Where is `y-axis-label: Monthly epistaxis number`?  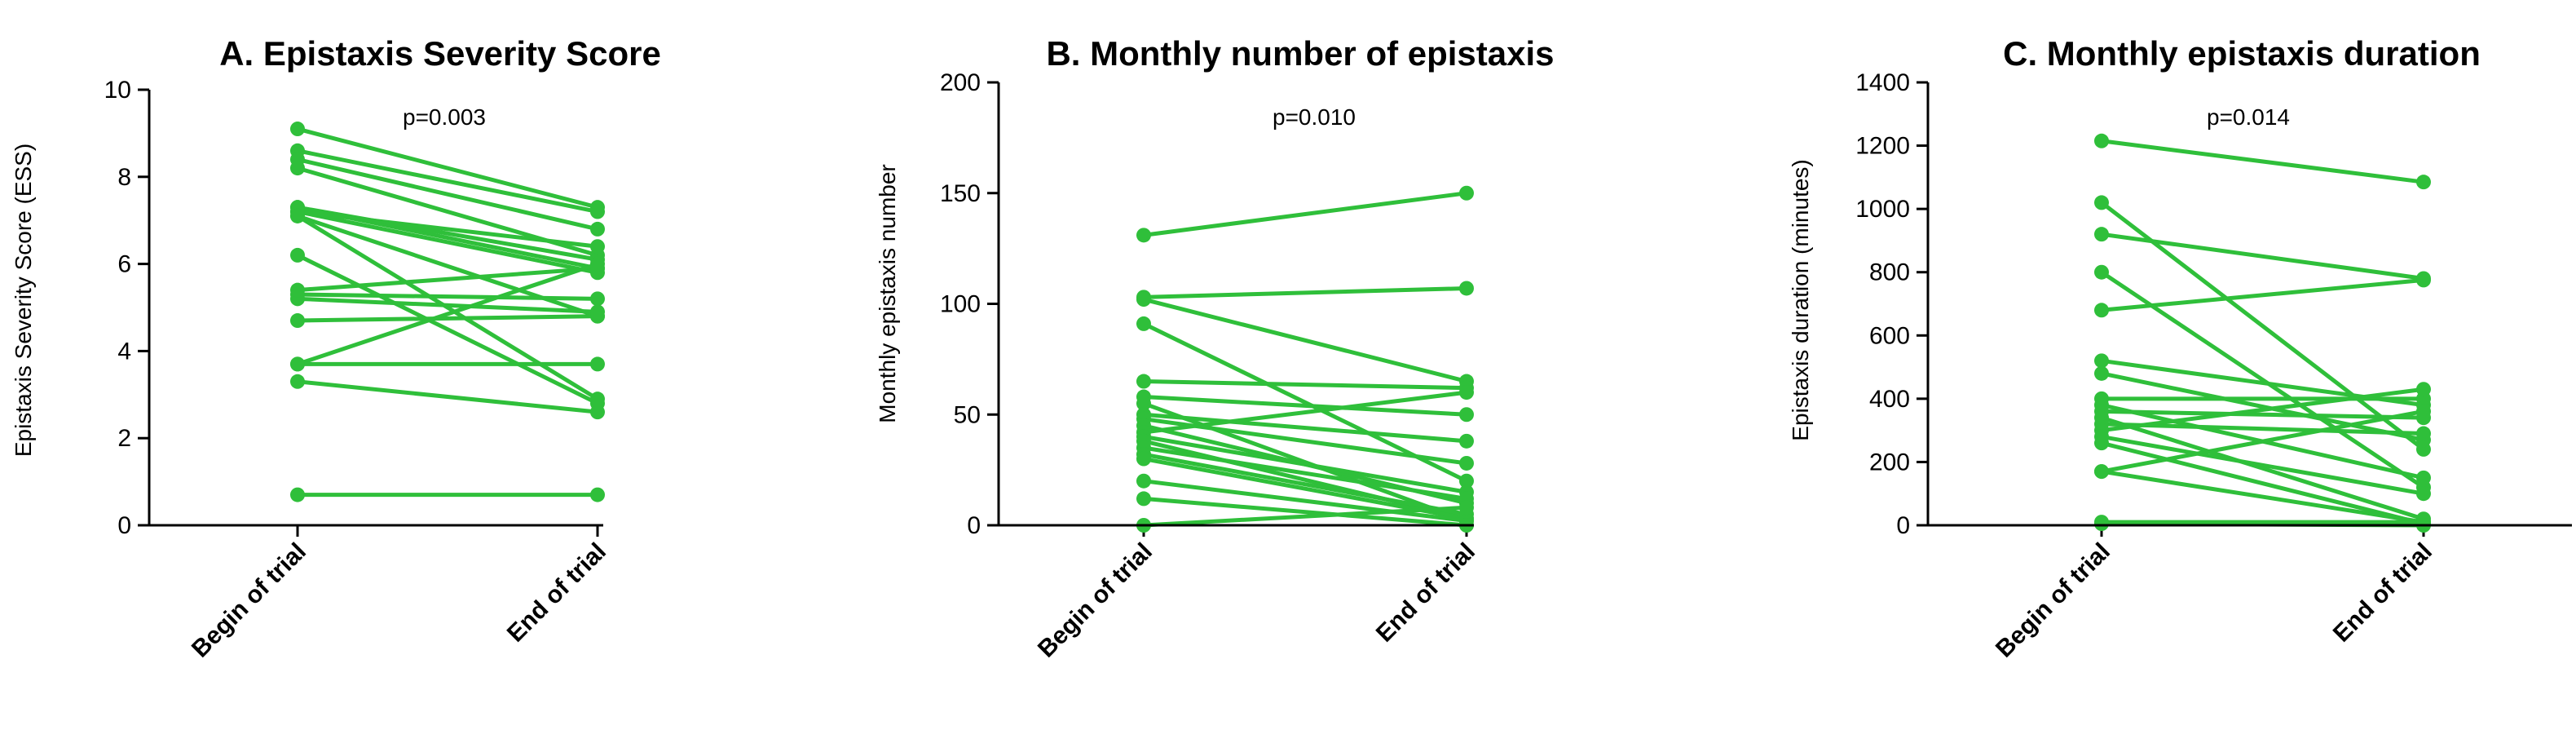
y-axis-label: Monthly epistaxis number is located at coordinates (887, 293).